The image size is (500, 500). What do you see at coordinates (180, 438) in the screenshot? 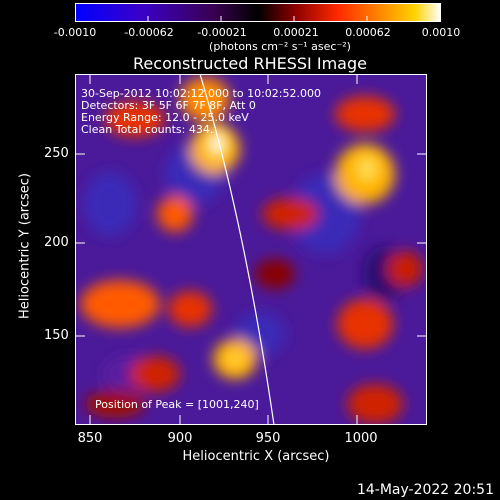
I see `x-tick-label: 900` at bounding box center [180, 438].